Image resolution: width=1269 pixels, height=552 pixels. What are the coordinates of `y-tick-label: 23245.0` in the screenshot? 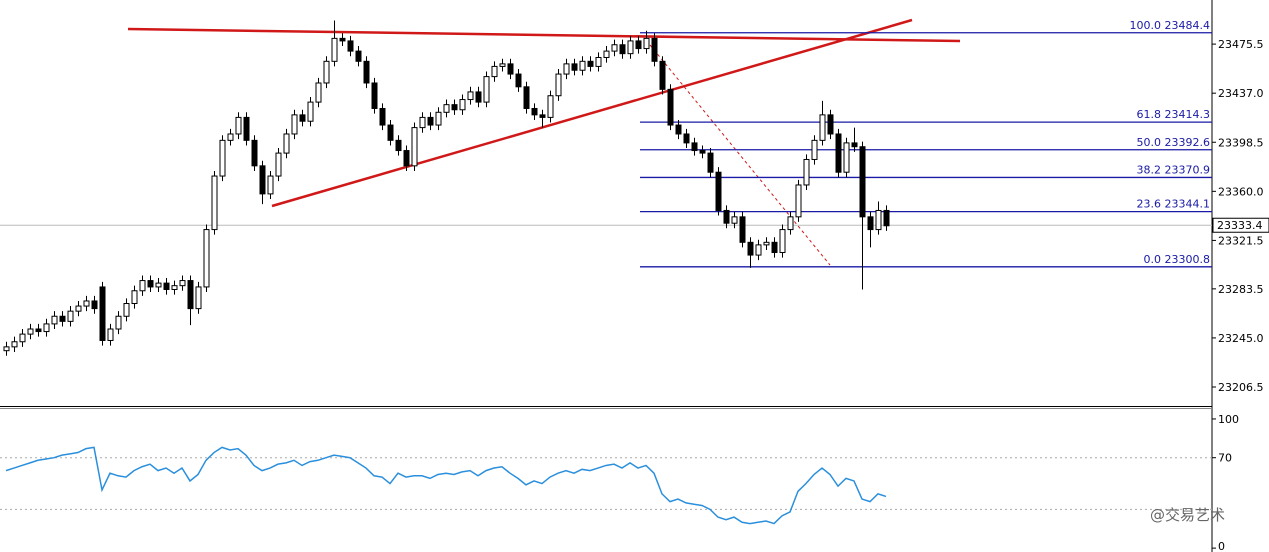 It's located at (1241, 338).